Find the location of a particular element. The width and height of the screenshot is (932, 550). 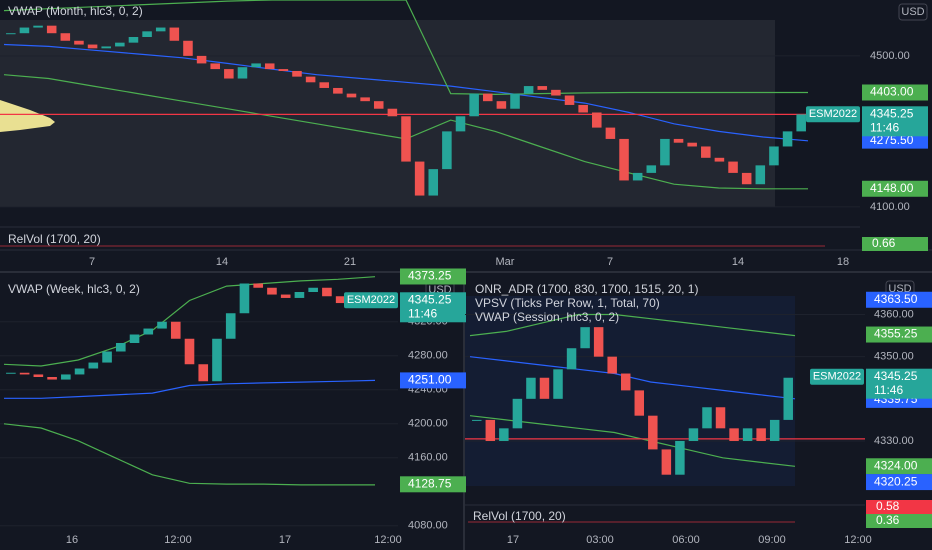

price-label: 4128.75 is located at coordinates (430, 483).